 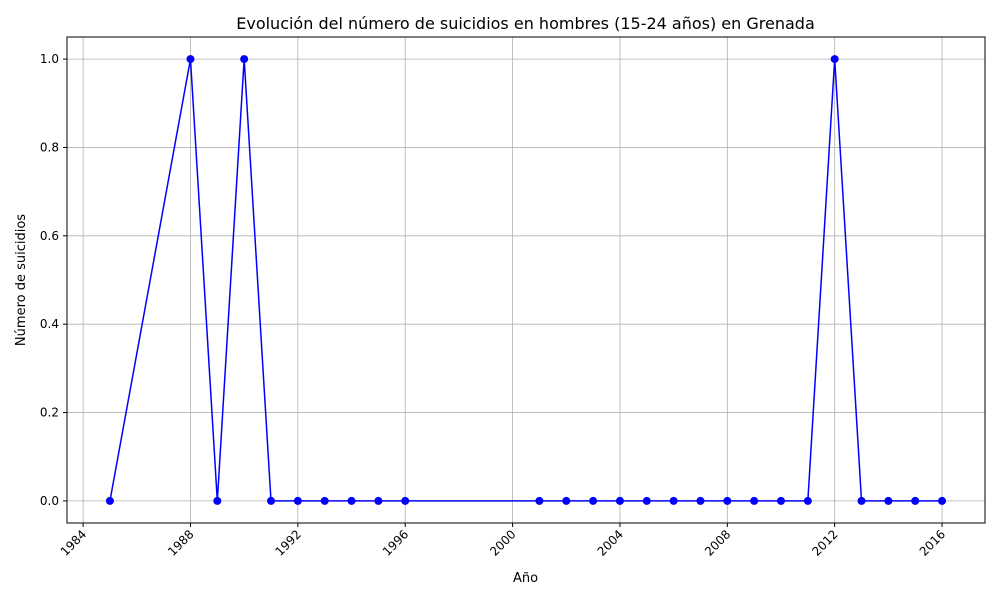 What do you see at coordinates (73, 542) in the screenshot?
I see `x-tick-label: 1984` at bounding box center [73, 542].